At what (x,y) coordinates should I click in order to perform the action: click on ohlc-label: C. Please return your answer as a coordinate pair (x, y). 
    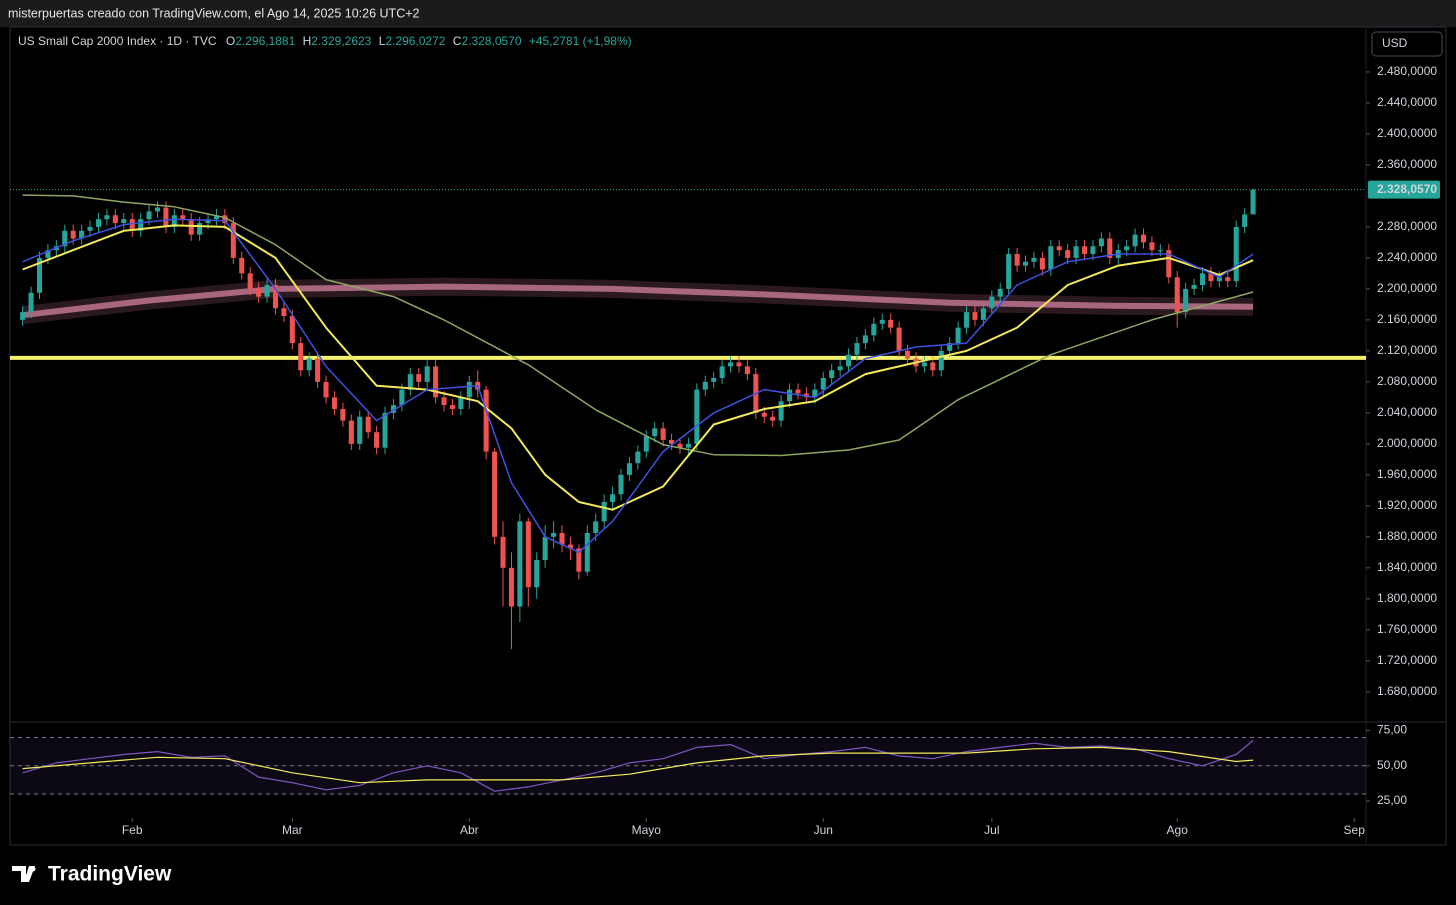
    Looking at the image, I should click on (457, 41).